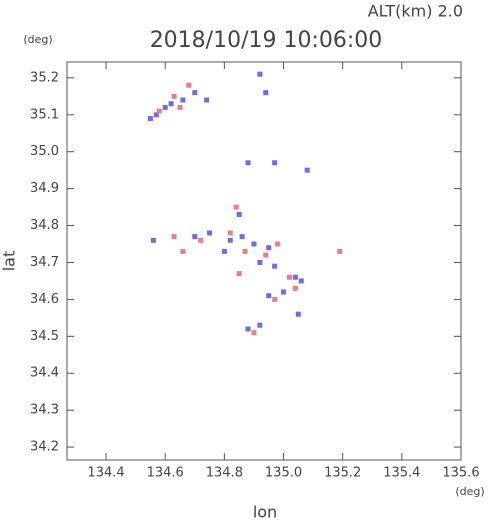  I want to click on x-tick-label: 134.6, so click(165, 473).